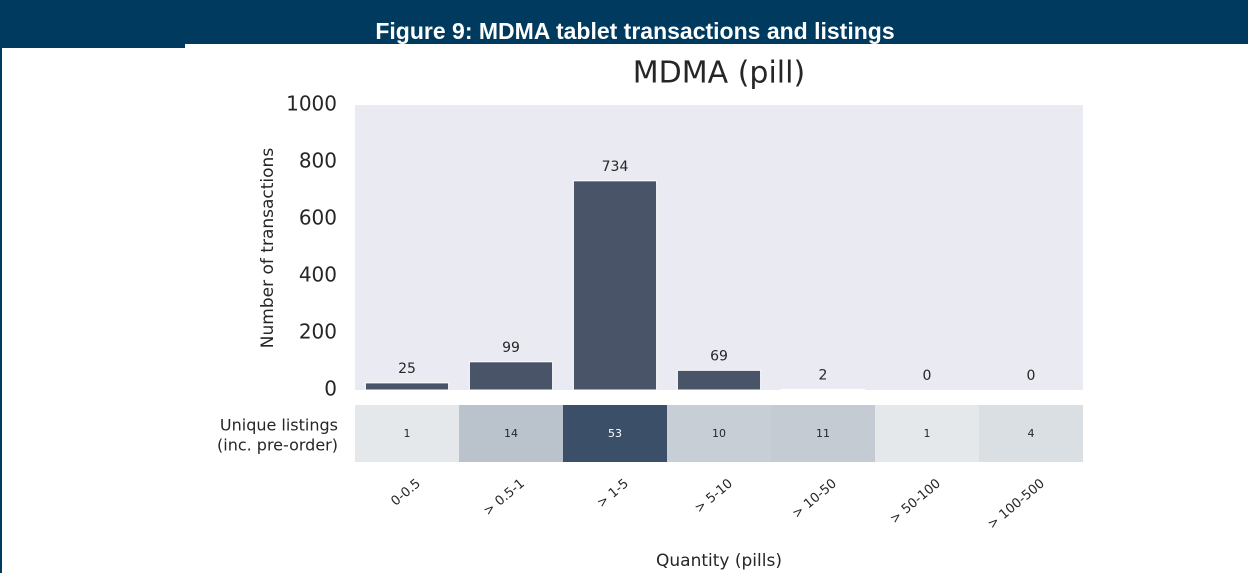 The height and width of the screenshot is (573, 1248). I want to click on data-label: 99, so click(511, 348).